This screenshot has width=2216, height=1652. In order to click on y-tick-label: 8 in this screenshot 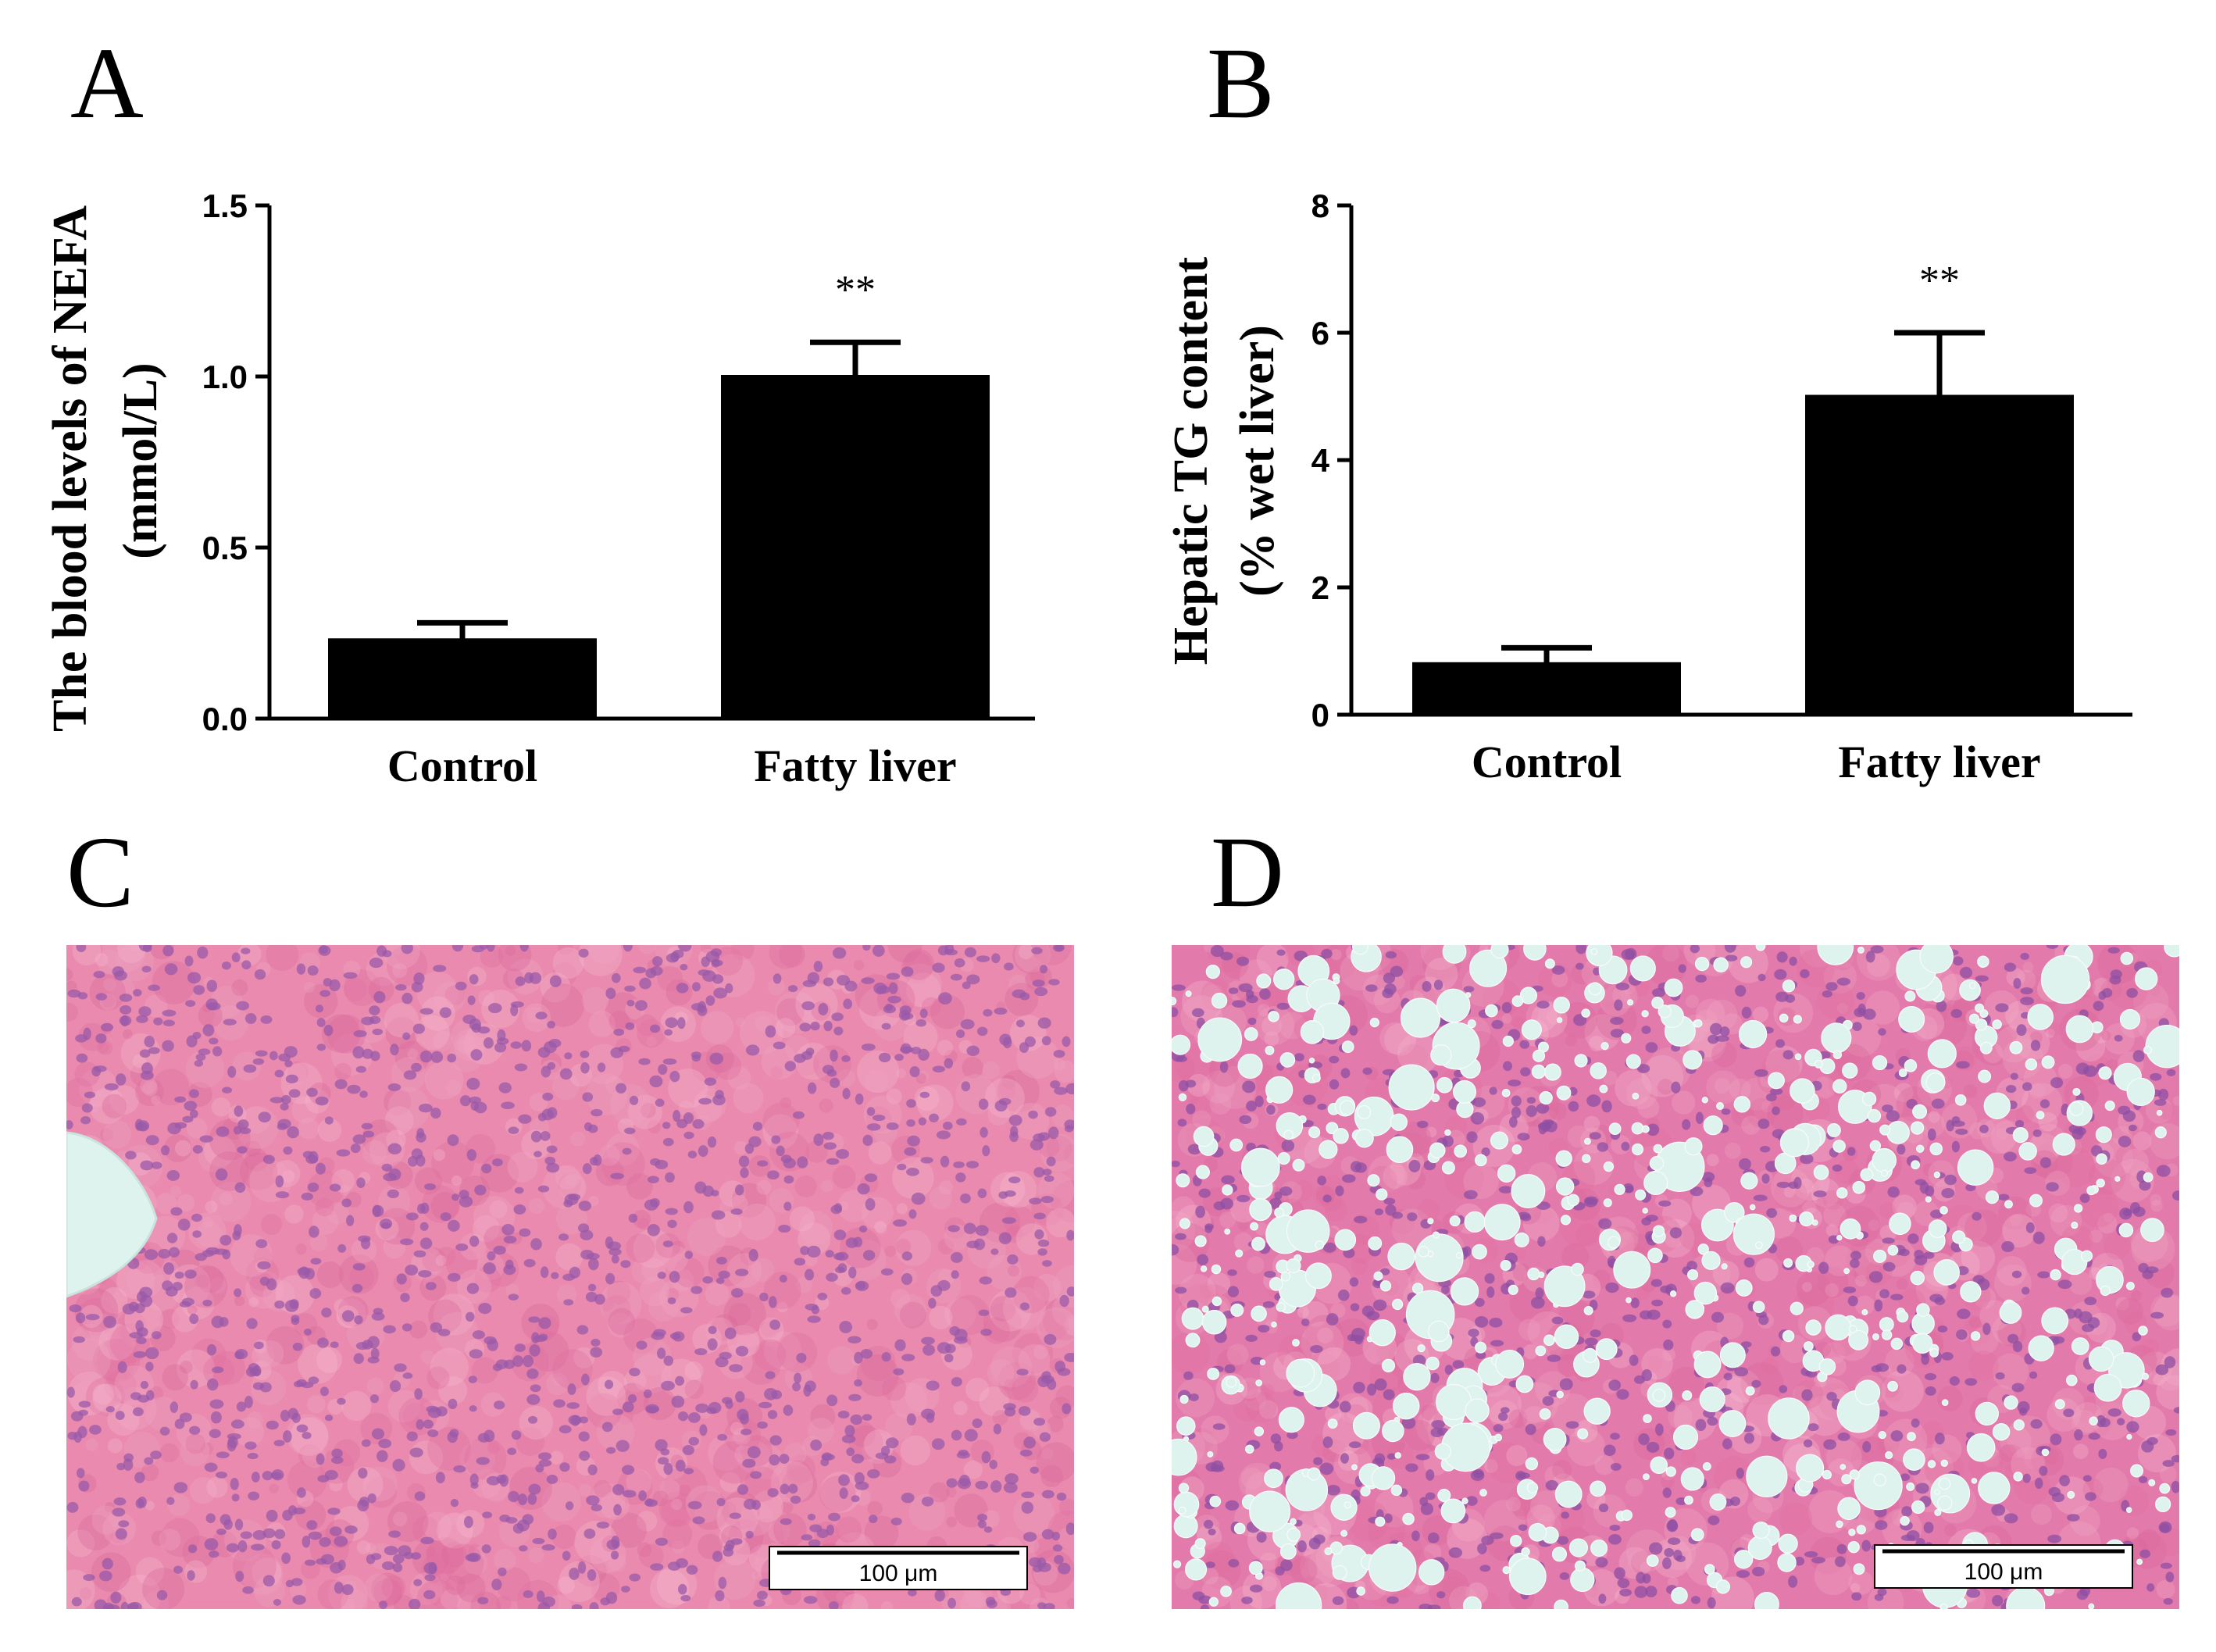, I will do `click(1320, 206)`.